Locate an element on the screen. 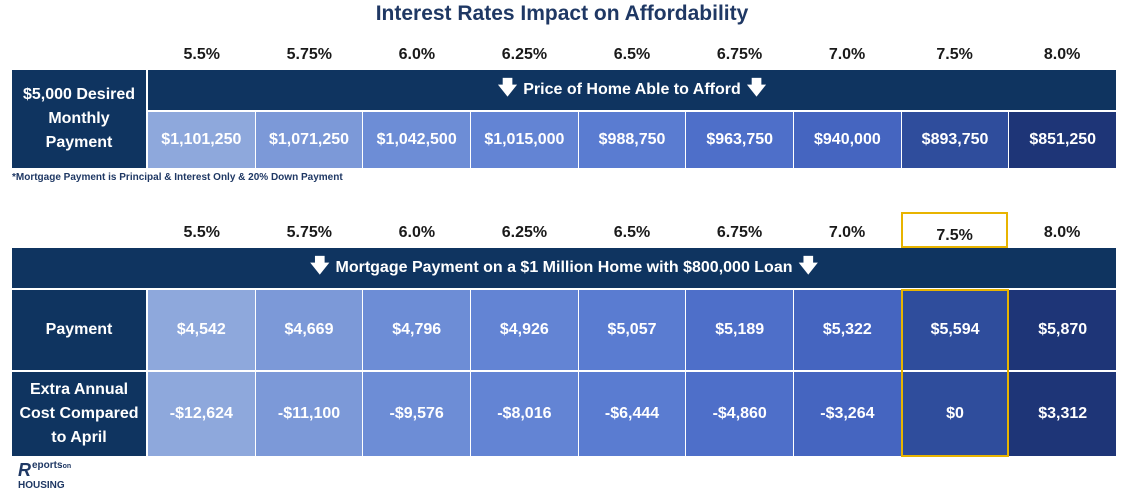  price-cell: $1,071,250 is located at coordinates (309, 140).